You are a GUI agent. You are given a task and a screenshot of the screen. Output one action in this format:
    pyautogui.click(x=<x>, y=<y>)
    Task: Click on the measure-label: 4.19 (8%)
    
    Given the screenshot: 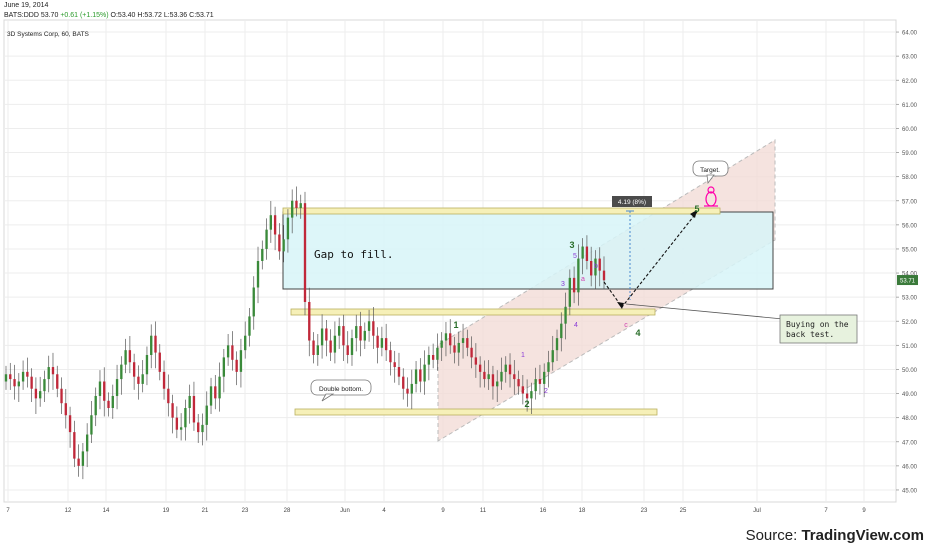 What is the action you would take?
    pyautogui.click(x=632, y=202)
    